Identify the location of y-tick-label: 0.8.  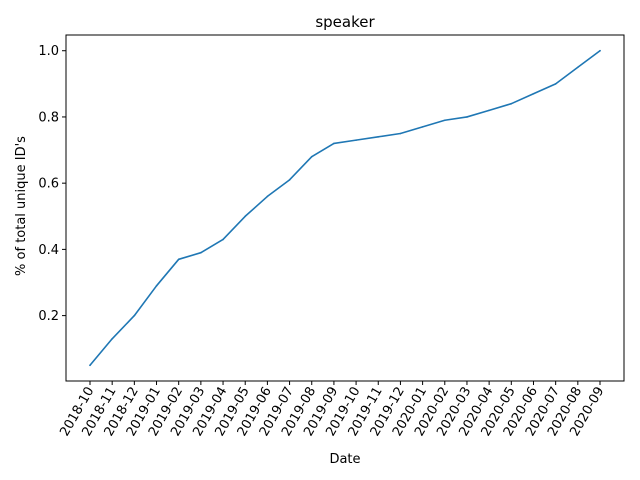
(48, 117).